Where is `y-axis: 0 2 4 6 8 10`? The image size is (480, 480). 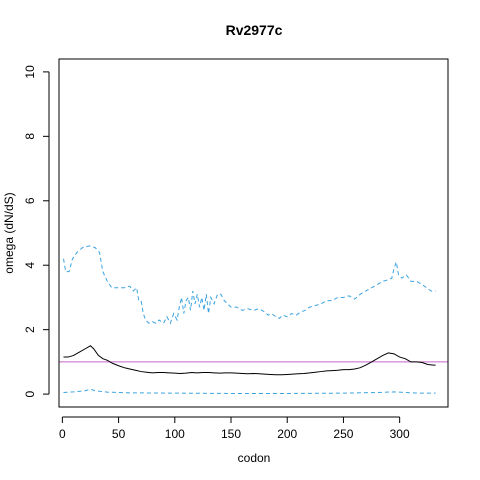
y-axis: 0 2 4 6 8 10 is located at coordinates (36, 231).